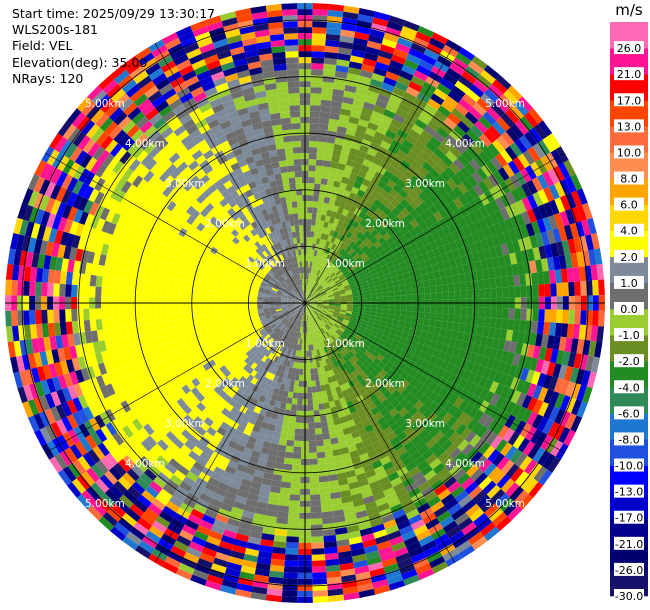  I want to click on nrays-text: NRays: 120, so click(48, 78).